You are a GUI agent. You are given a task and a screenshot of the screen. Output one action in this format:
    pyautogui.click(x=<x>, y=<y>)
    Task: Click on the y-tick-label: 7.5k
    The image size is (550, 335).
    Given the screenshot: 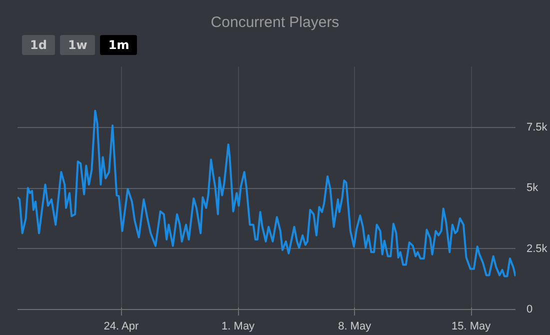 What is the action you would take?
    pyautogui.click(x=537, y=127)
    